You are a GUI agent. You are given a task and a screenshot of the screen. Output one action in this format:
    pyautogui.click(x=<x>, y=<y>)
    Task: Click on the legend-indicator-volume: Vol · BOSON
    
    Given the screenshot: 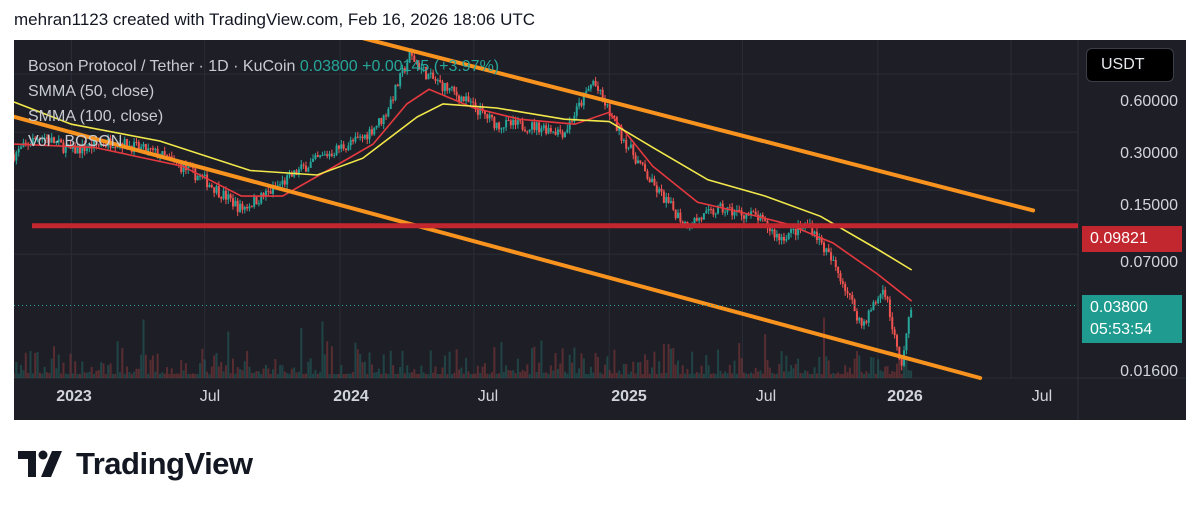 What is the action you would take?
    pyautogui.click(x=75, y=141)
    